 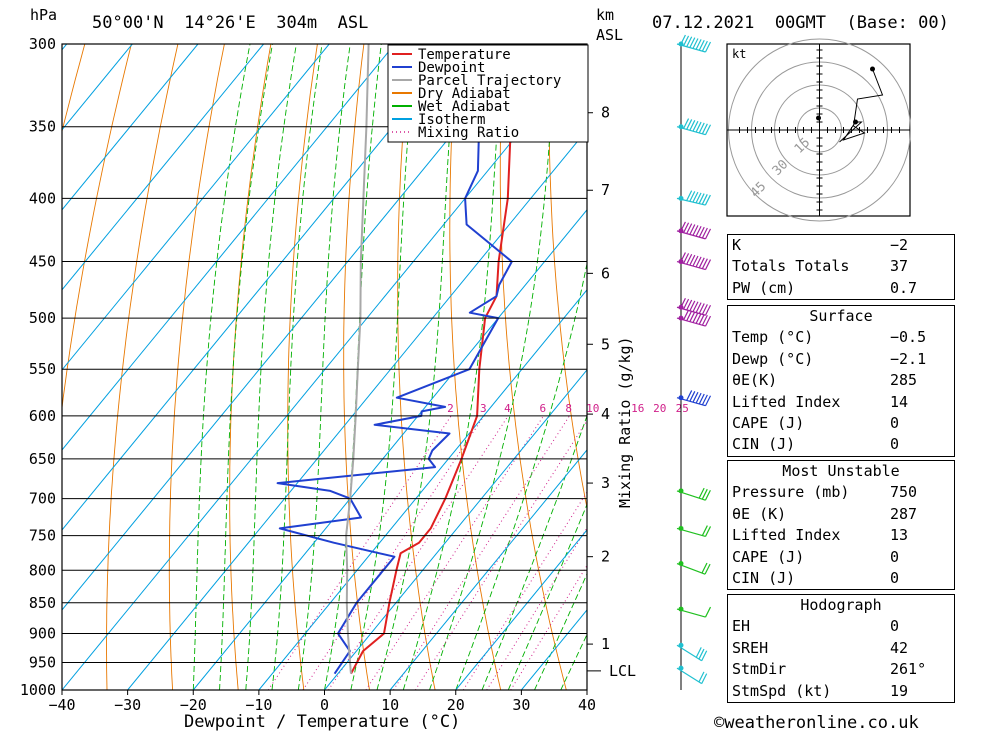 What do you see at coordinates (904, 287) in the screenshot?
I see `index-value: 0.7` at bounding box center [904, 287].